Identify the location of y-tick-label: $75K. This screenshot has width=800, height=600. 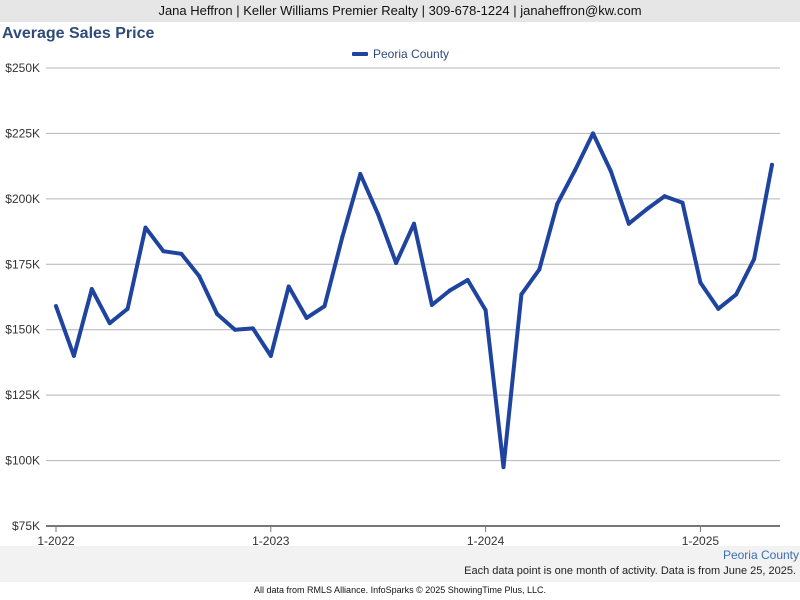
(26, 526).